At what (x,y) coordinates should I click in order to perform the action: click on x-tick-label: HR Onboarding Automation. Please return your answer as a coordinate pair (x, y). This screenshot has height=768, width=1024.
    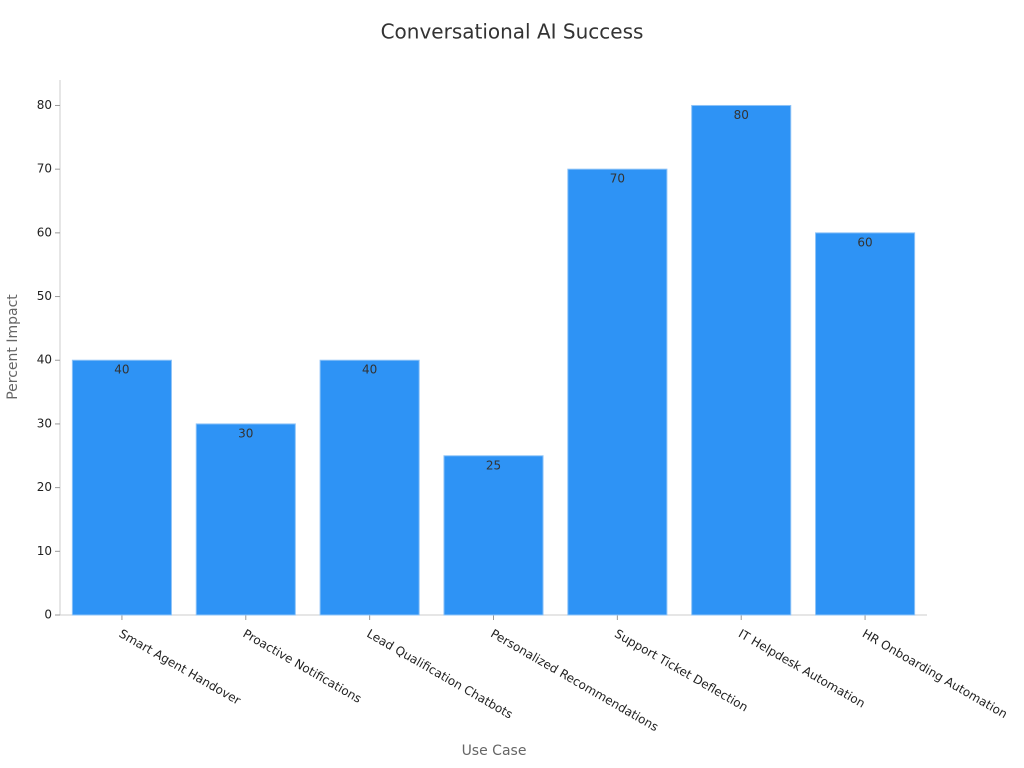
    Looking at the image, I should click on (935, 674).